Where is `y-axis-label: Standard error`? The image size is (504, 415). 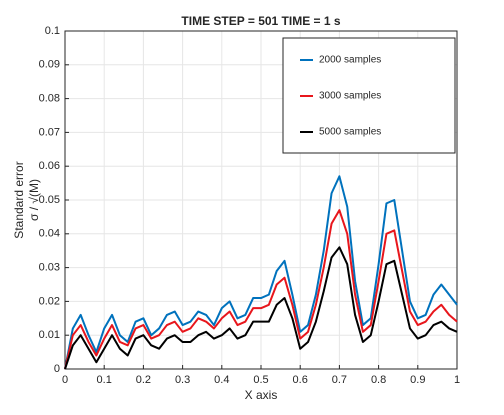
y-axis-label: Standard error is located at coordinates (19, 199).